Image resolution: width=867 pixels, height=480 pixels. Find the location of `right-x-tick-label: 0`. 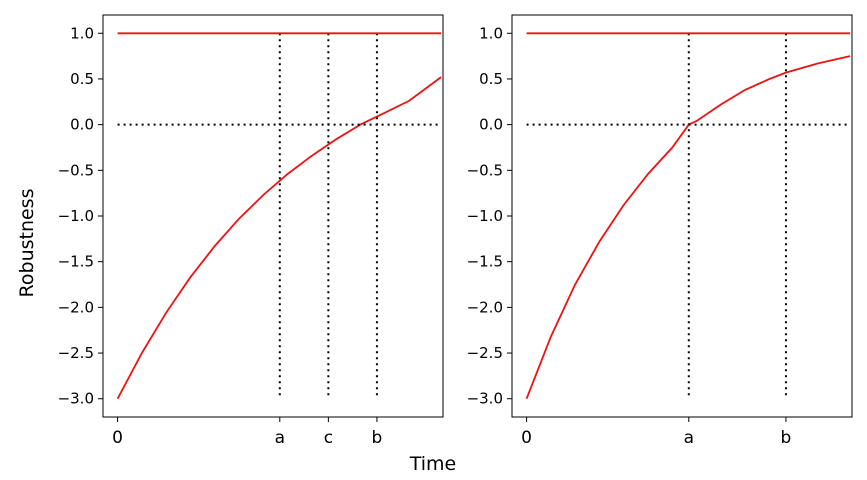

right-x-tick-label: 0 is located at coordinates (526, 438).